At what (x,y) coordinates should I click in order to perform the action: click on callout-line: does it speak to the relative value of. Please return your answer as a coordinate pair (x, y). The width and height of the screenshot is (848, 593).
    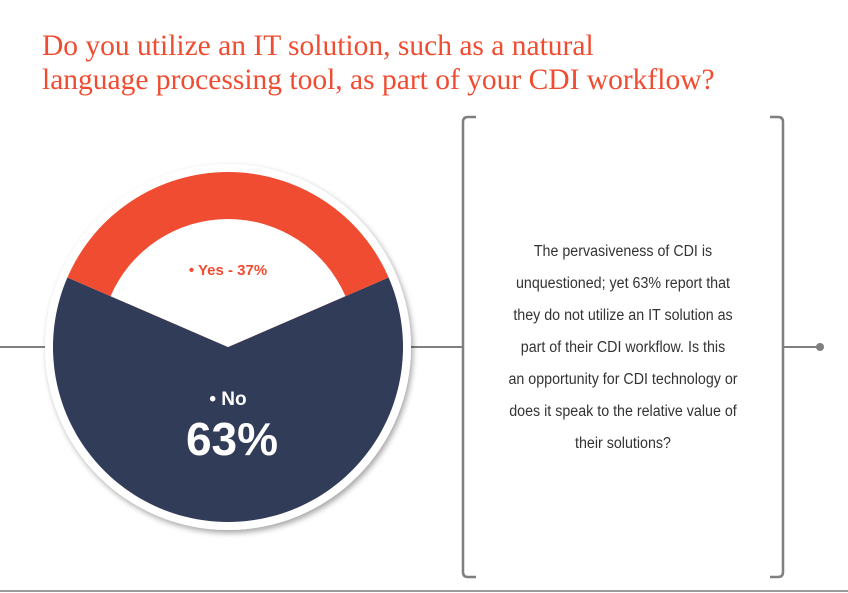
    Looking at the image, I should click on (623, 411).